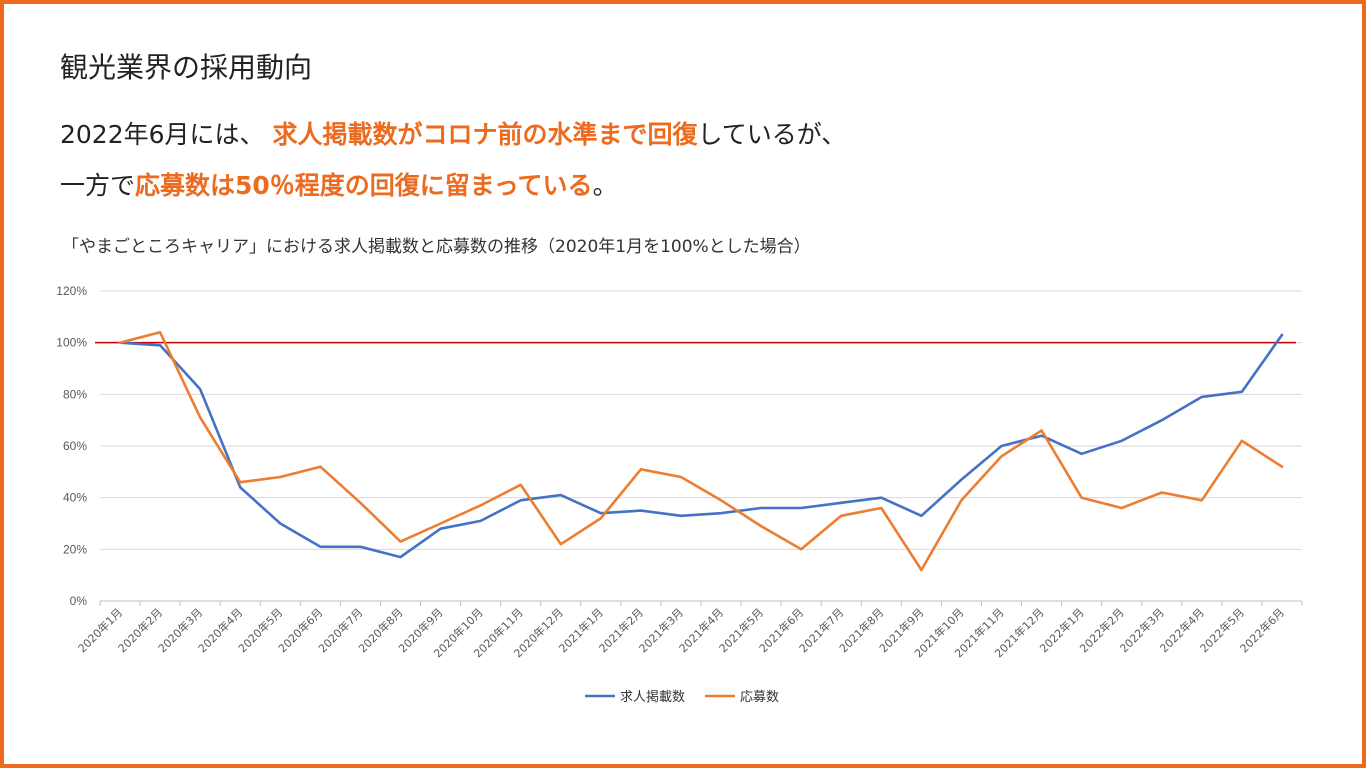  What do you see at coordinates (75, 446) in the screenshot?
I see `y-tick-label: 60%` at bounding box center [75, 446].